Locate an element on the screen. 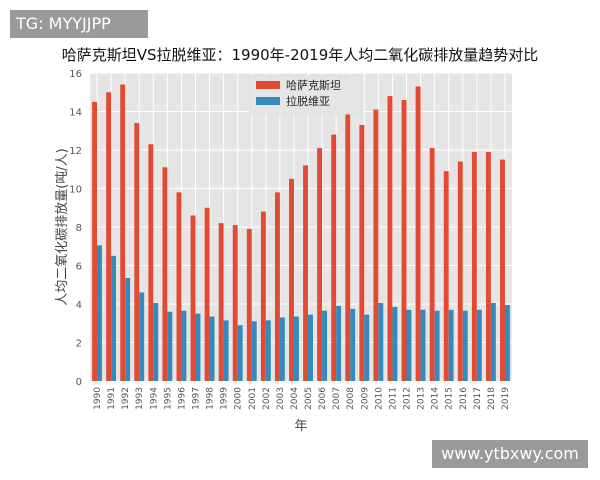  x-tick-label: 2004 is located at coordinates (295, 398).